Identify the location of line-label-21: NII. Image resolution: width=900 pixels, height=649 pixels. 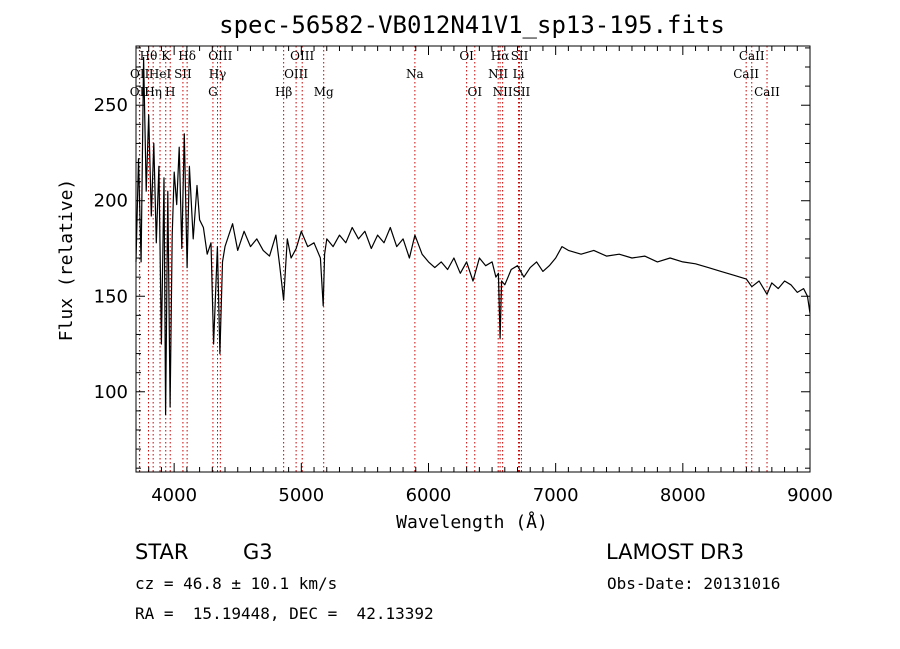
(503, 92).